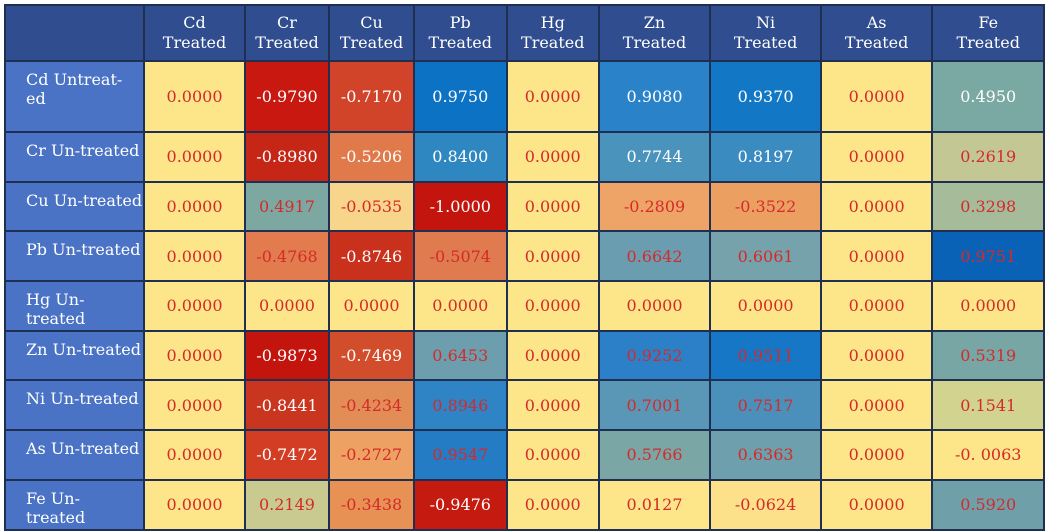  What do you see at coordinates (988, 33) in the screenshot?
I see `column-header-fe: Fe Treated` at bounding box center [988, 33].